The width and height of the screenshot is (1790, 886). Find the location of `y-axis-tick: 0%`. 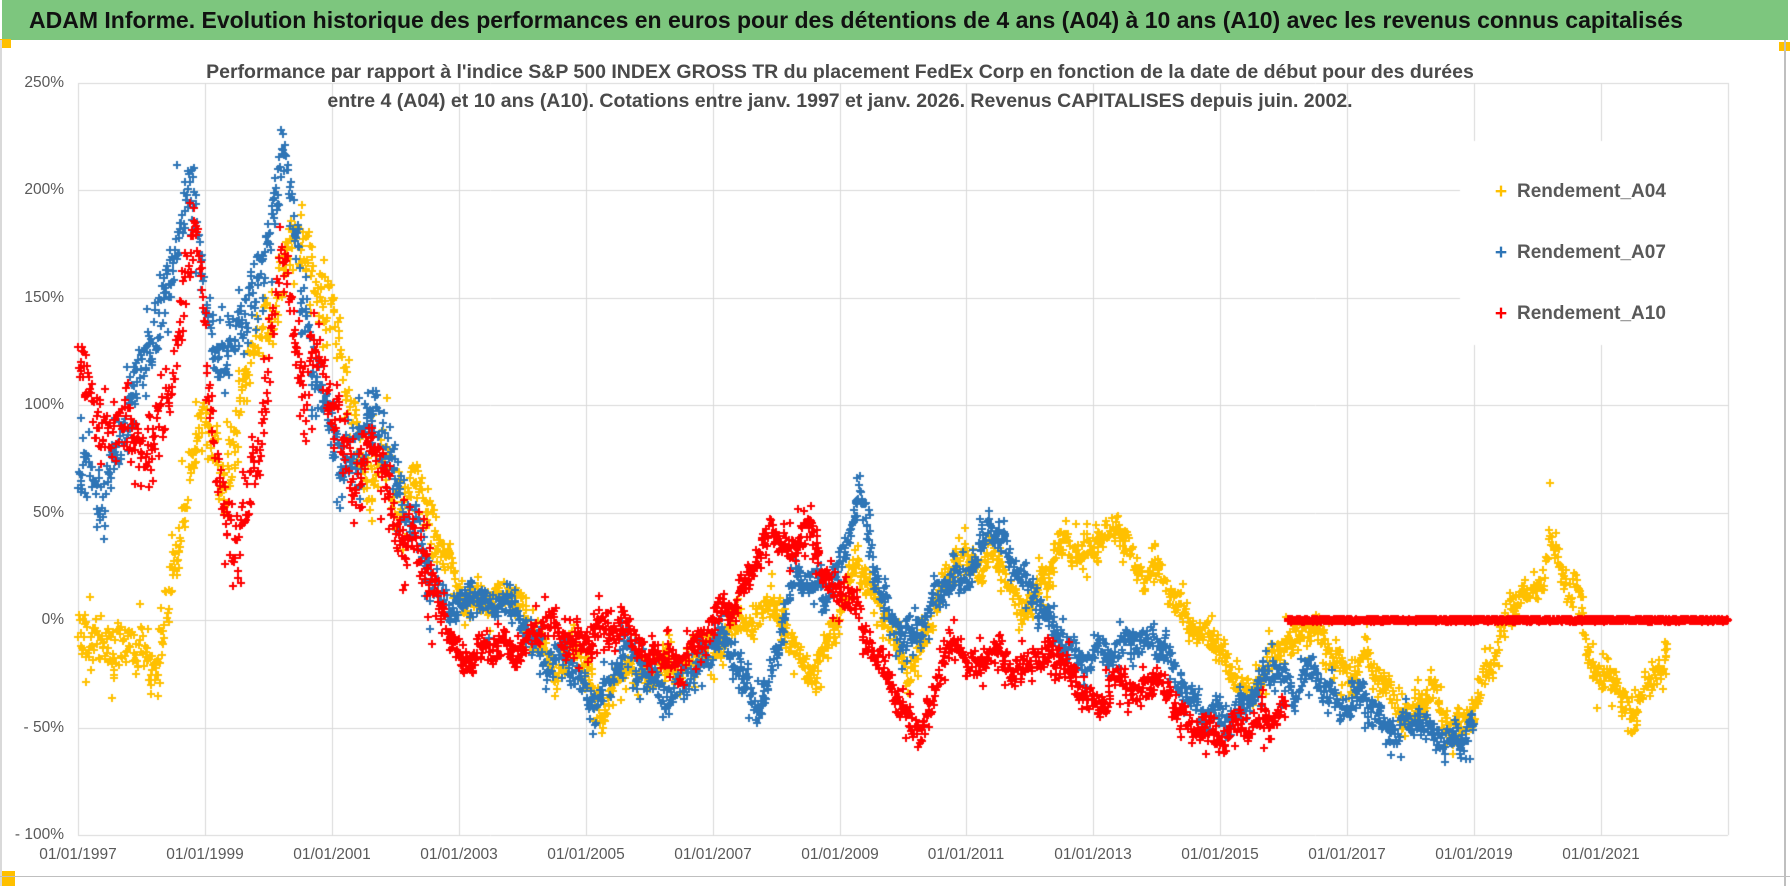

y-axis-tick: 0% is located at coordinates (52, 619).